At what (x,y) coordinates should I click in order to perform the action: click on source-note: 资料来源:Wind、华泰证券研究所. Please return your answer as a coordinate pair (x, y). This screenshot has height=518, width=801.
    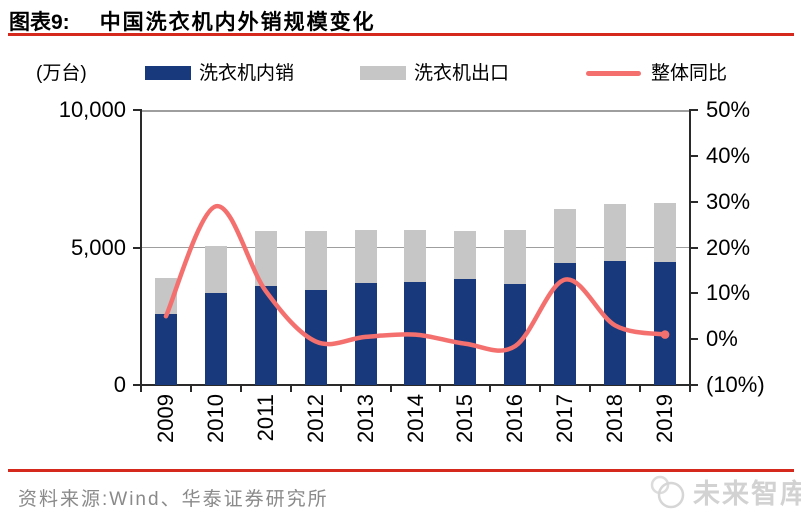
    Looking at the image, I should click on (173, 499).